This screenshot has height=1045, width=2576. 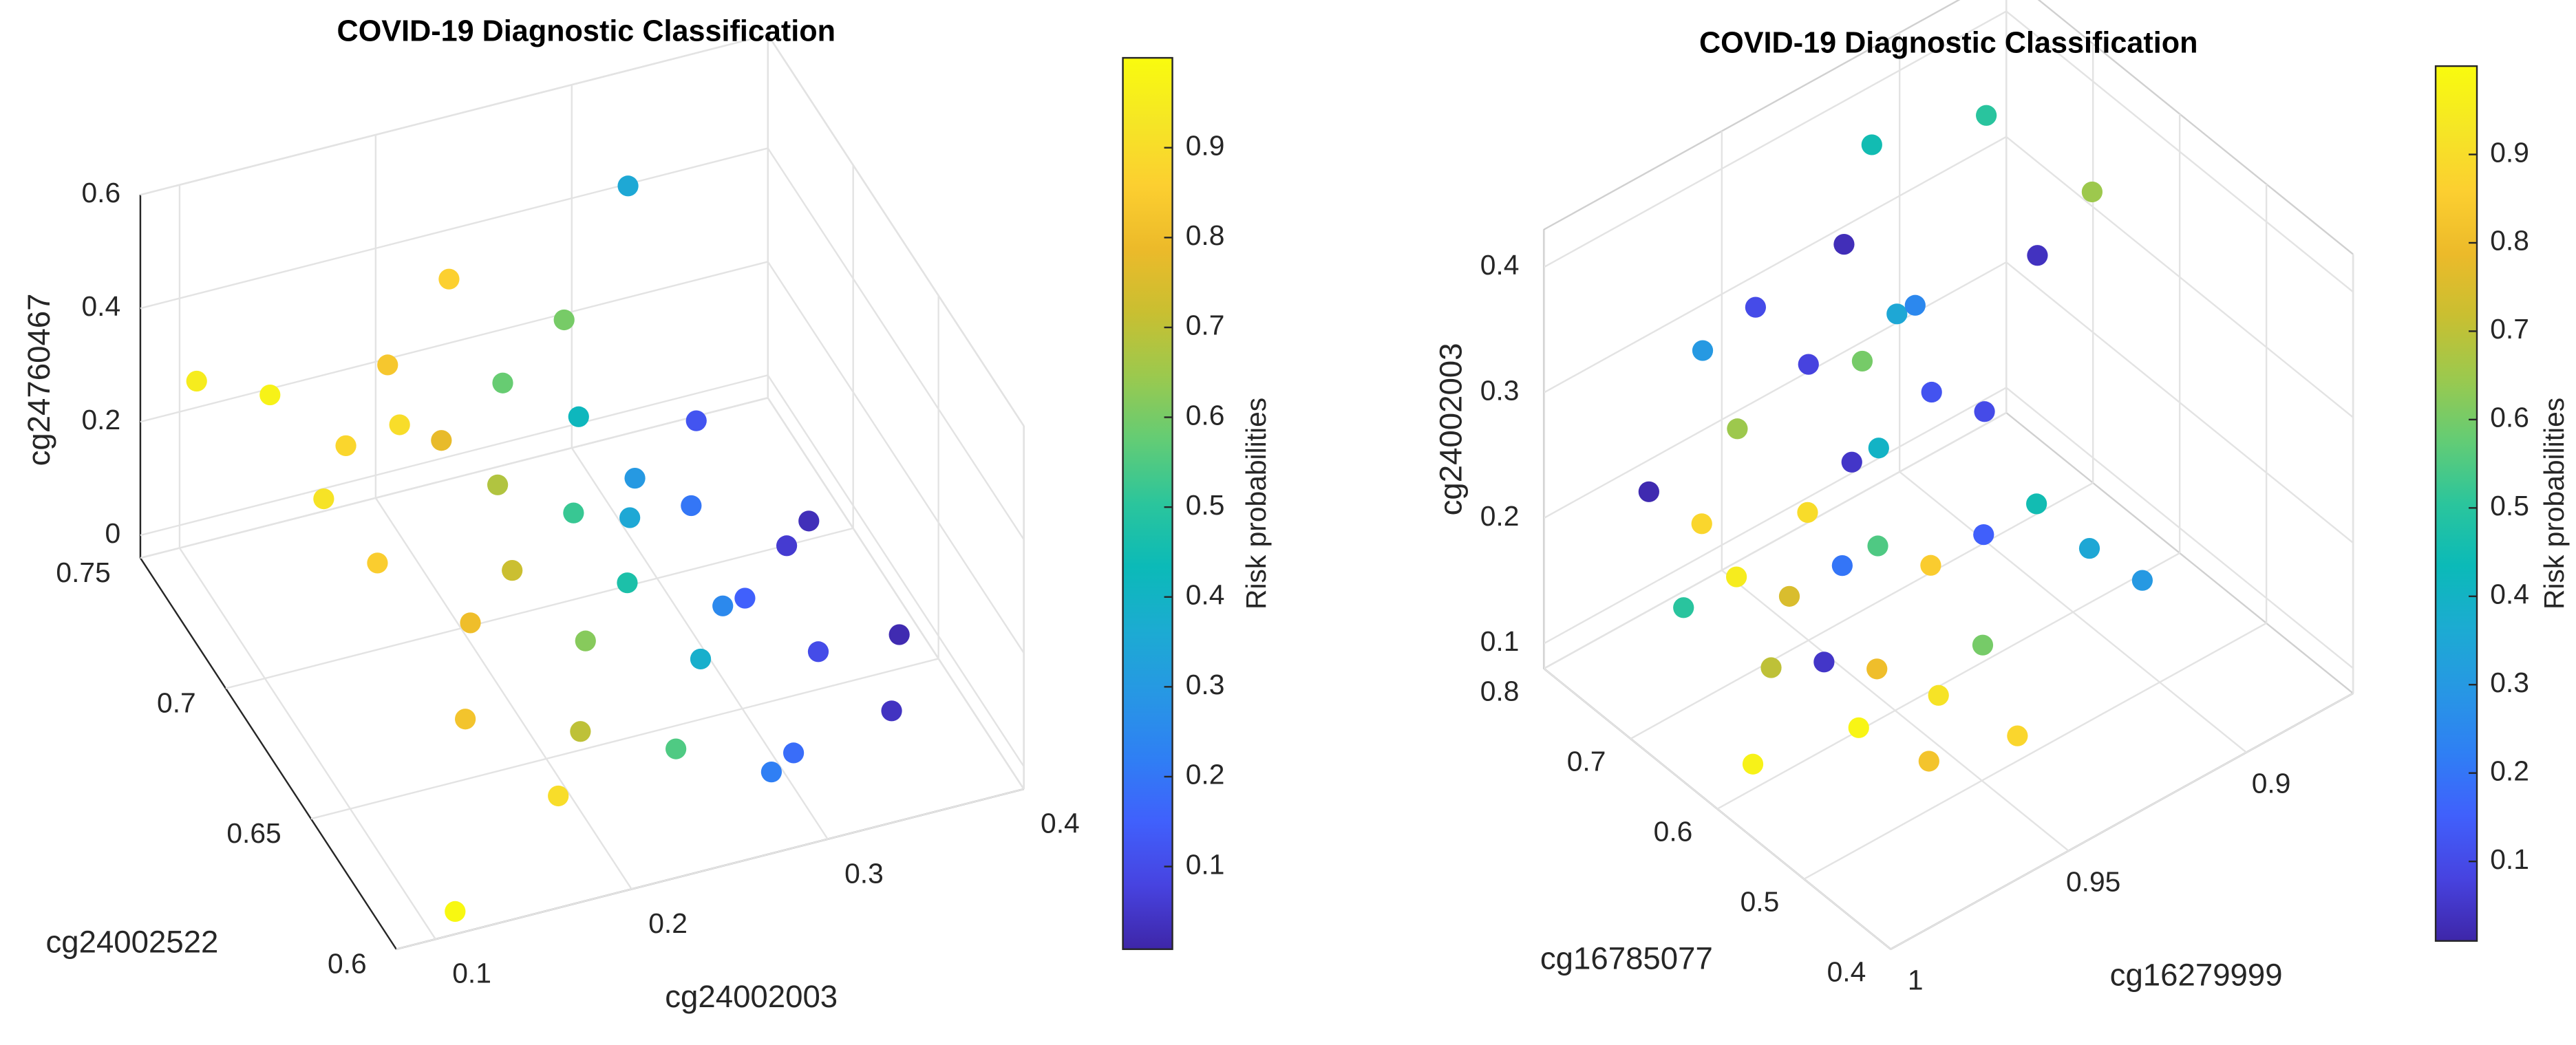 What do you see at coordinates (38, 380) in the screenshot?
I see `z-axis-label: cg24760467` at bounding box center [38, 380].